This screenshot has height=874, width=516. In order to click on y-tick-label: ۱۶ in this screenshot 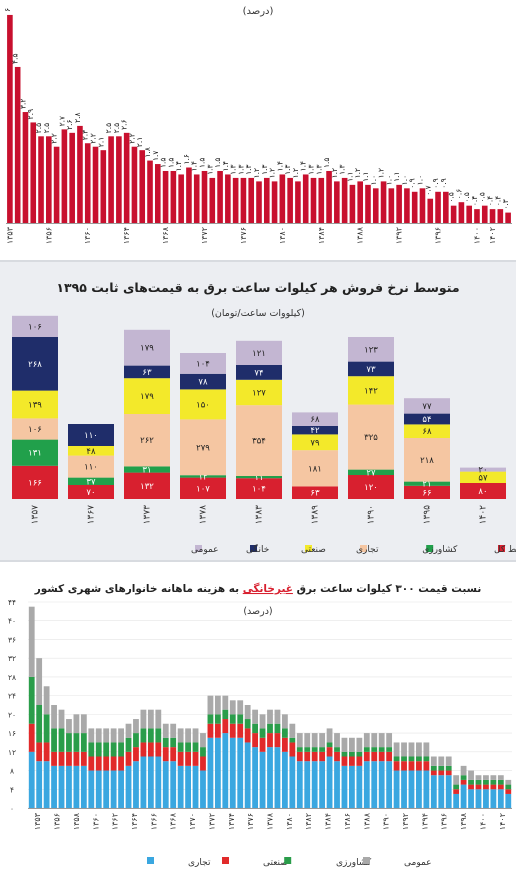, I will do `click(12, 733)`.